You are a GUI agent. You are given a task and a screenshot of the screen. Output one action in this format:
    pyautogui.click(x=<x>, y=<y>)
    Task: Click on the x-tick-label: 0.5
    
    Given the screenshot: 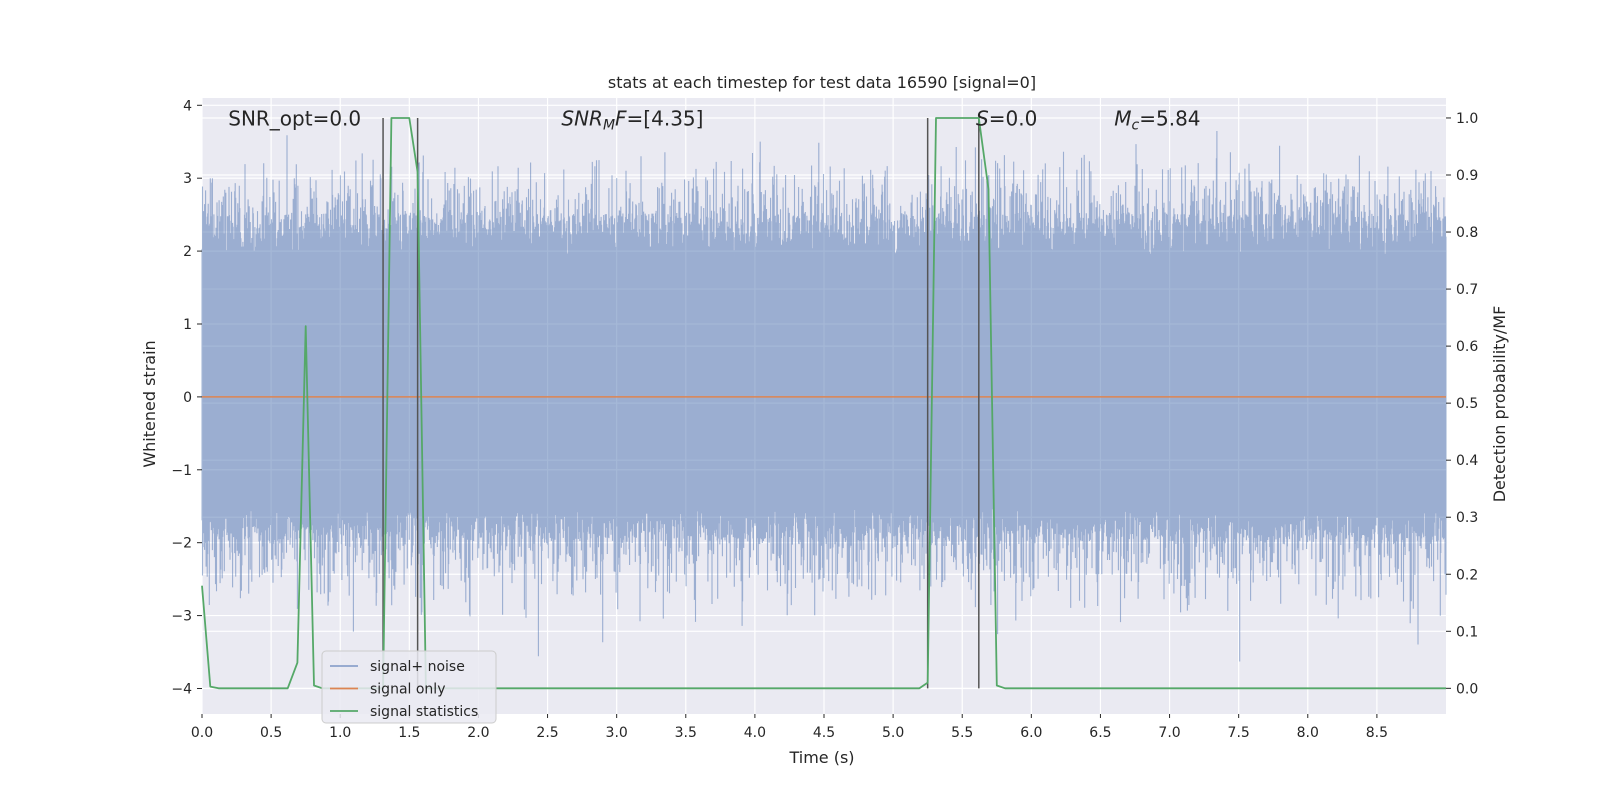 What is the action you would take?
    pyautogui.click(x=271, y=733)
    